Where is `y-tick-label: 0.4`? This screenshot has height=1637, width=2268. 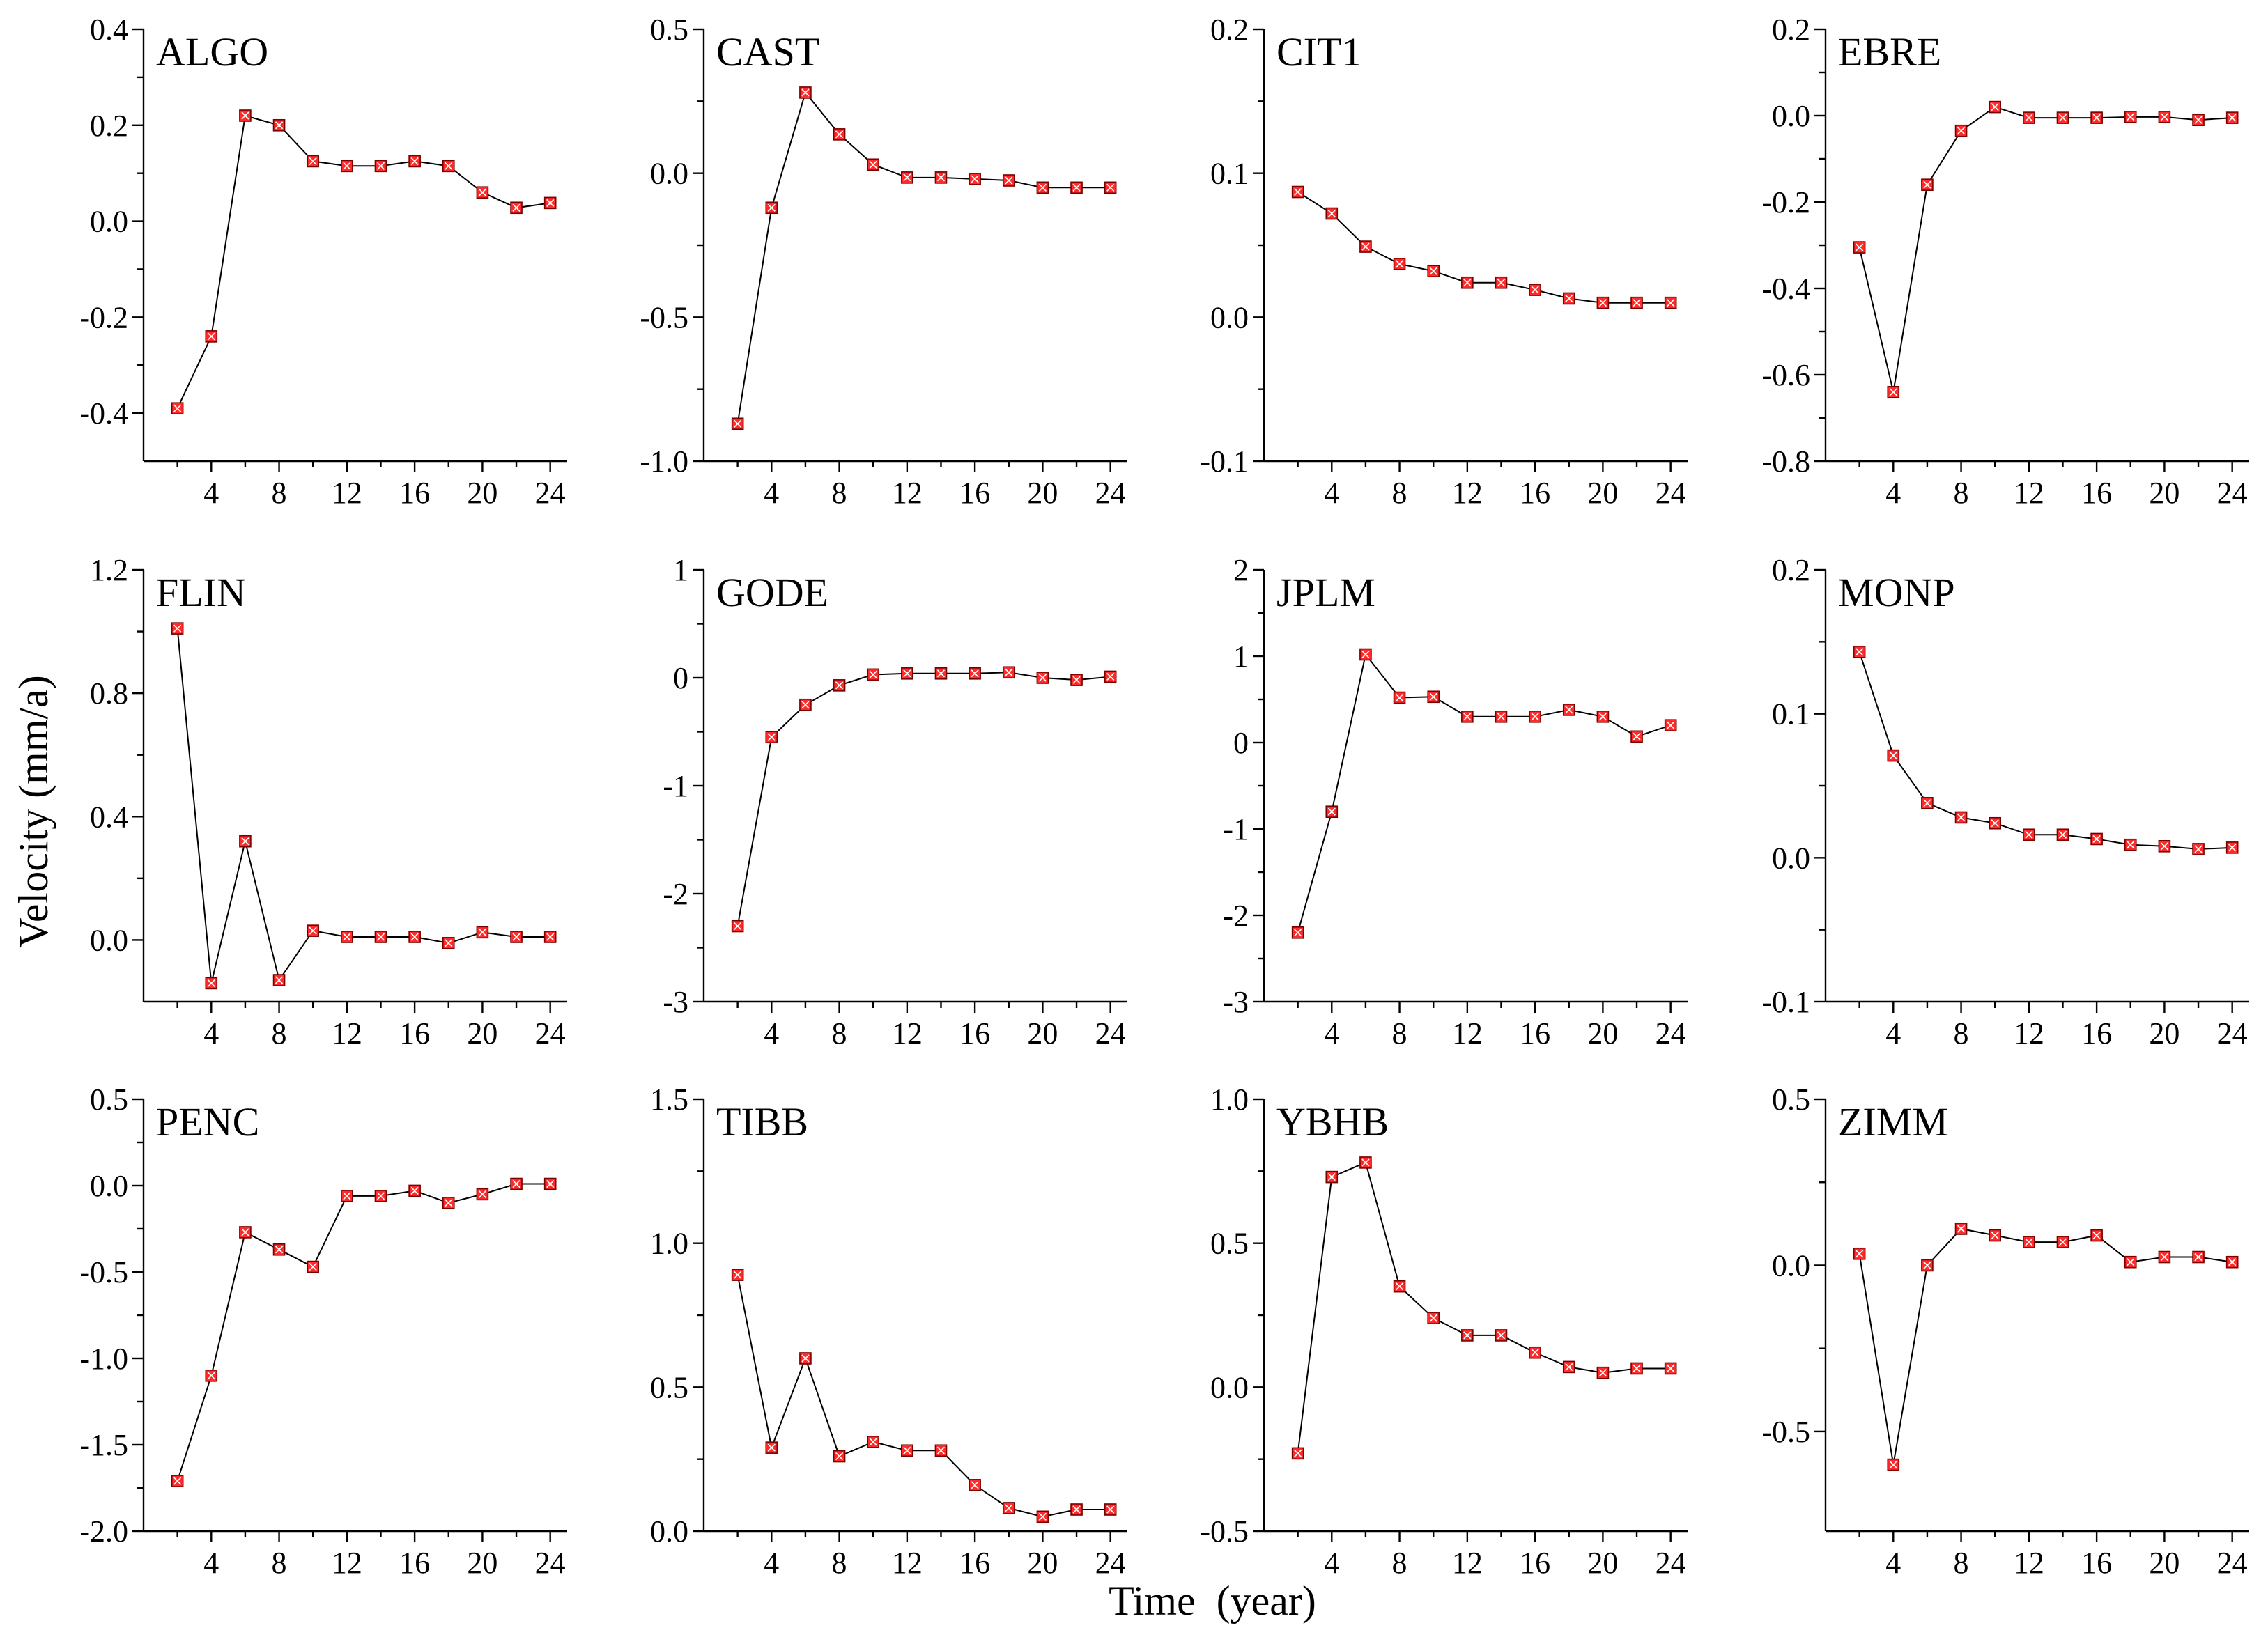
y-tick-label: 0.4 is located at coordinates (109, 30).